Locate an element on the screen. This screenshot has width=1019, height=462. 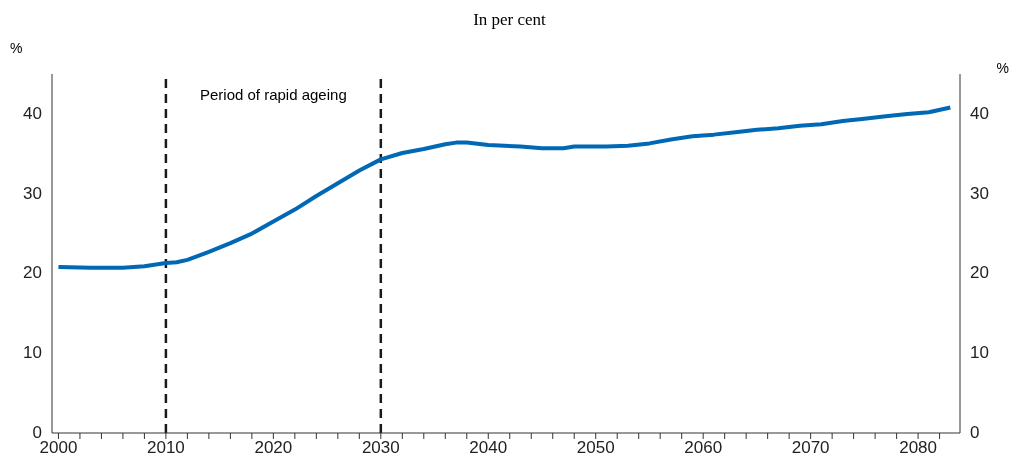
x-tick-label: 2010 is located at coordinates (165, 448).